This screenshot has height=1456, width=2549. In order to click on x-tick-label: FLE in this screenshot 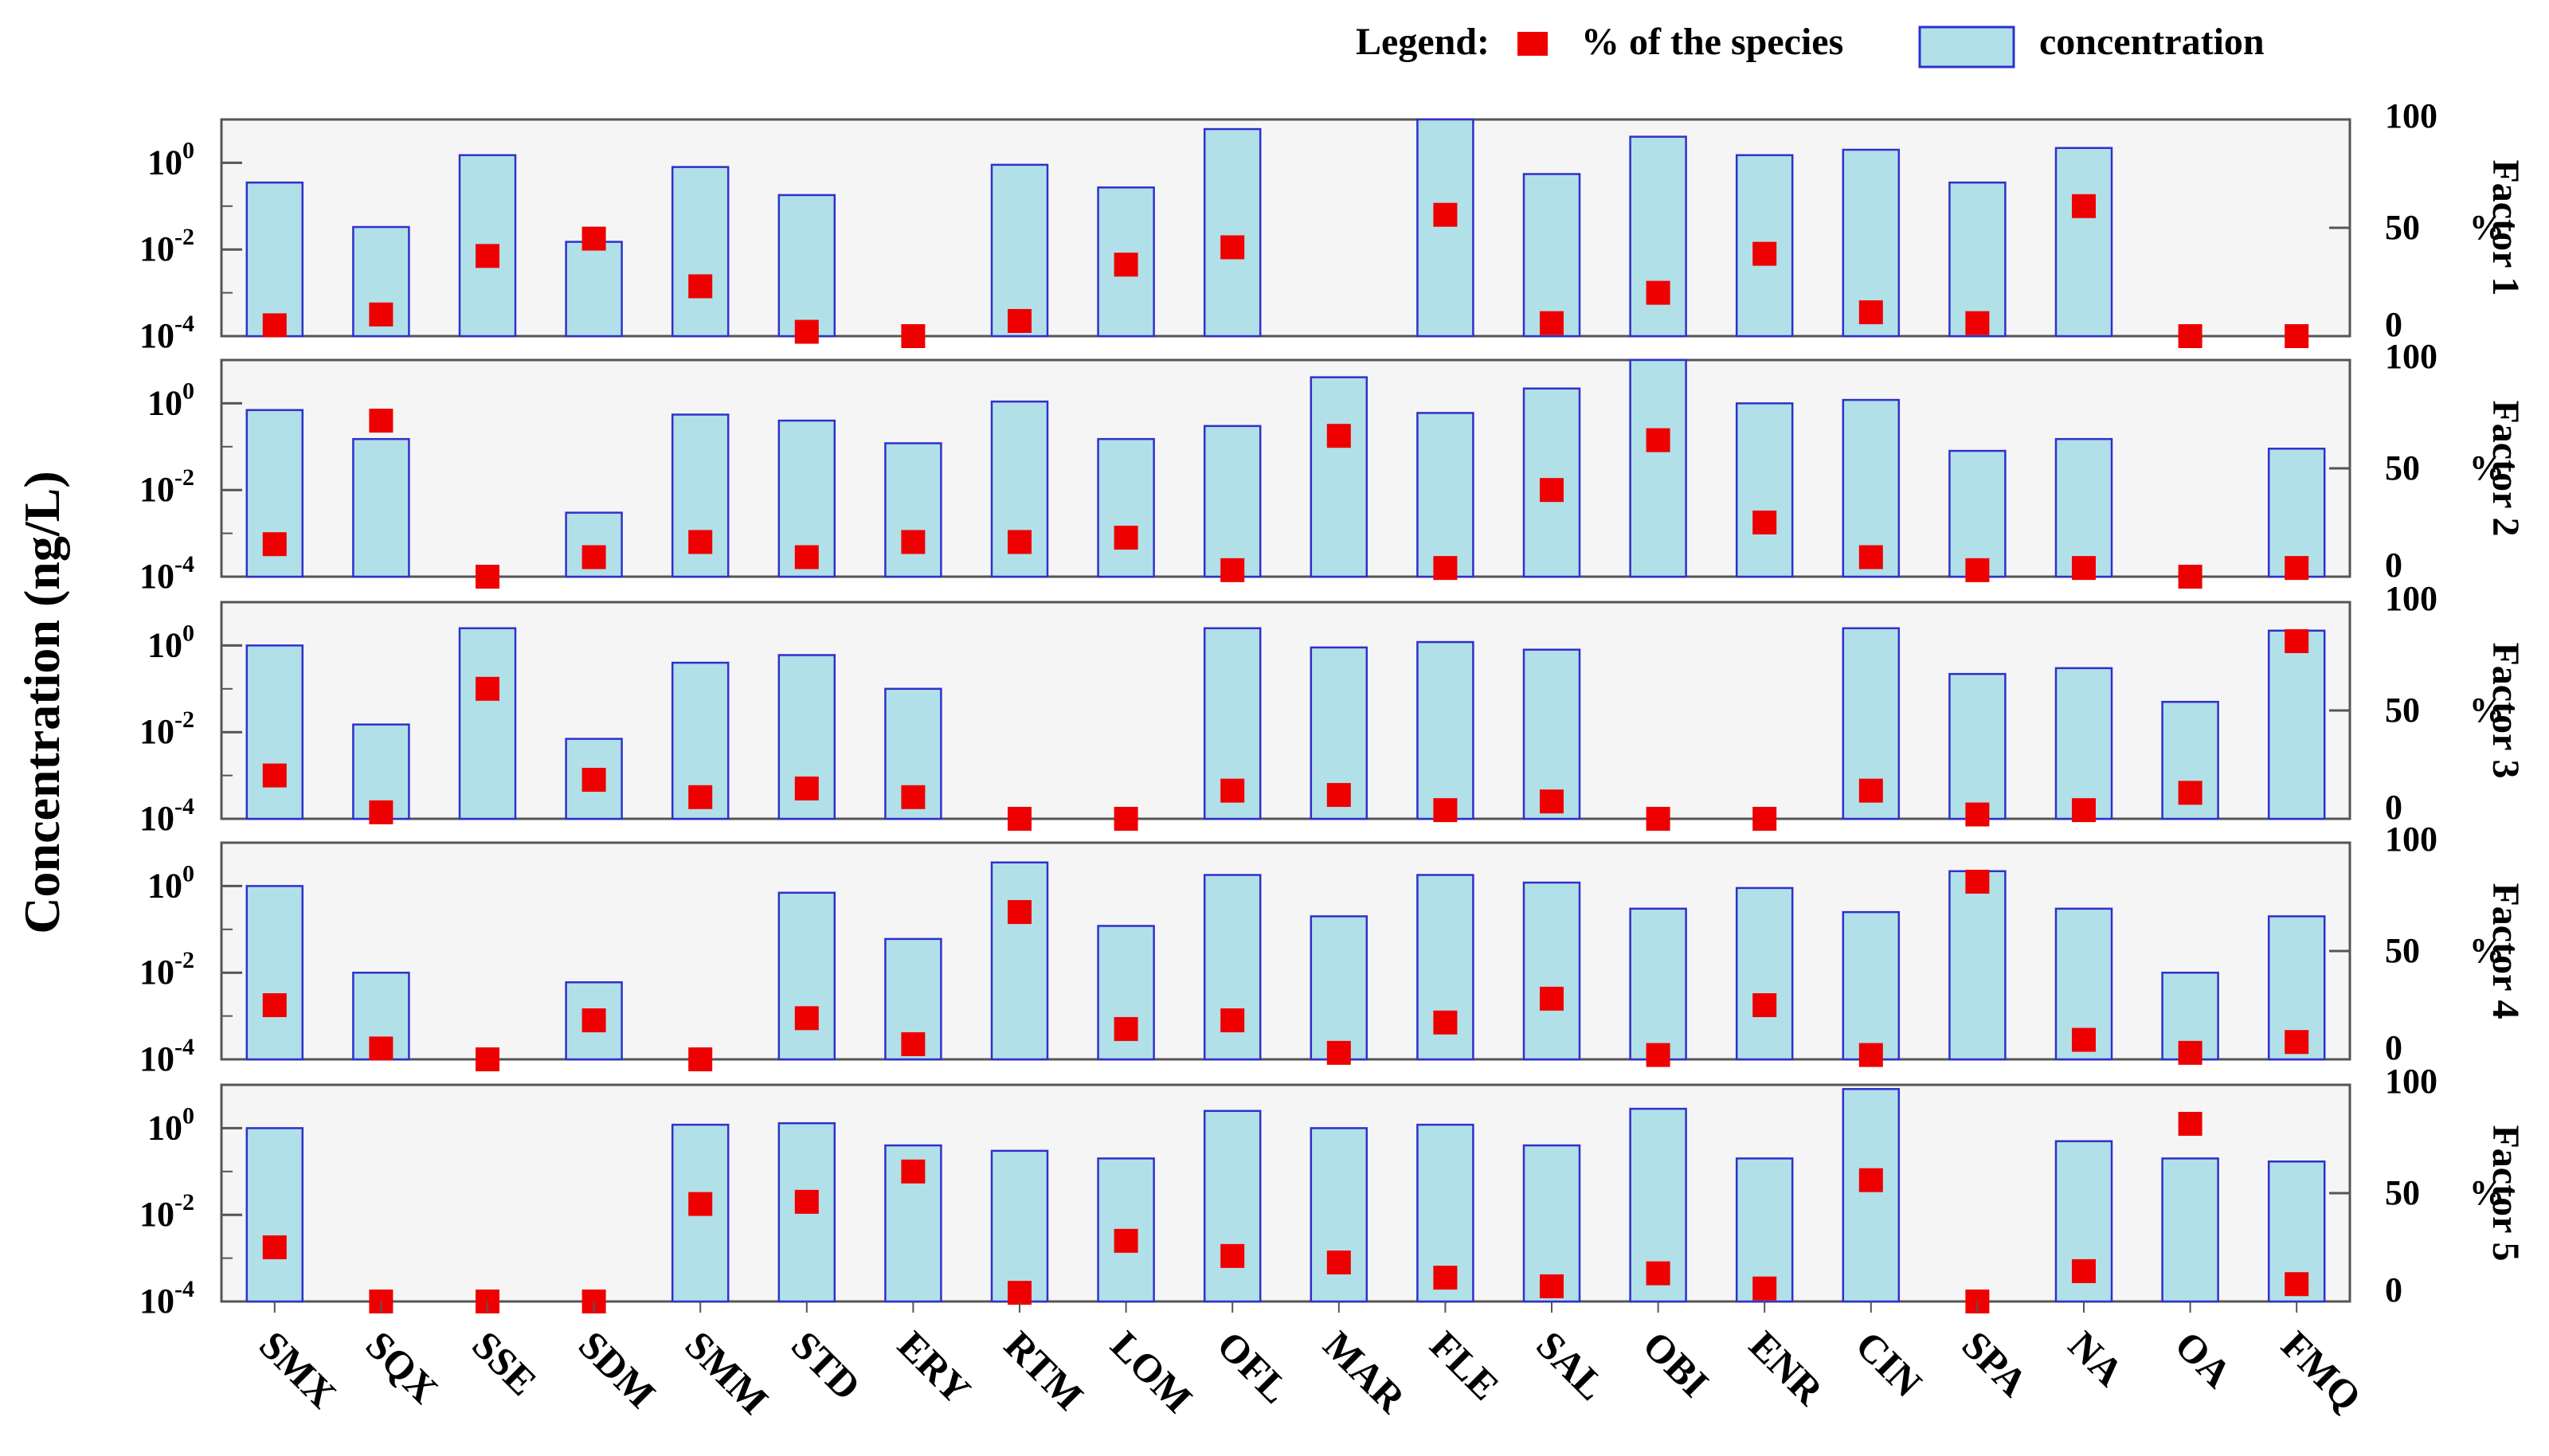, I will do `click(1465, 1365)`.